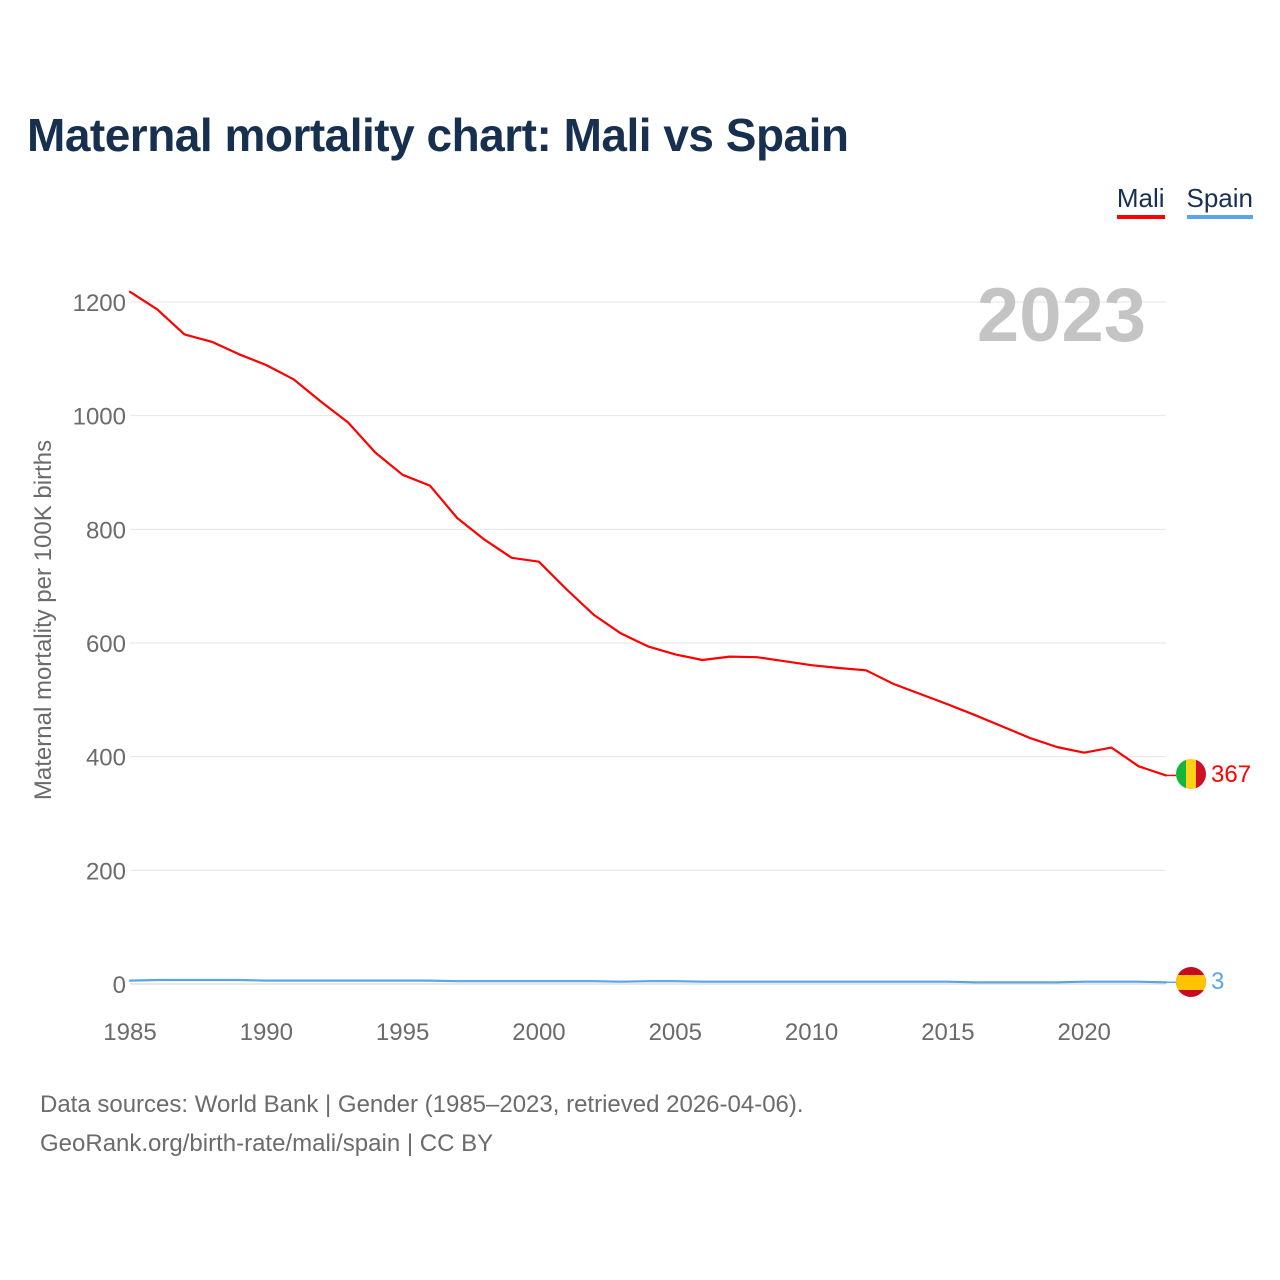 The height and width of the screenshot is (1280, 1280). Describe the element at coordinates (607, 1032) in the screenshot. I see `x-axis-ticks: 1985 1990 1995 2000 2005 2010 2015 2020` at that location.